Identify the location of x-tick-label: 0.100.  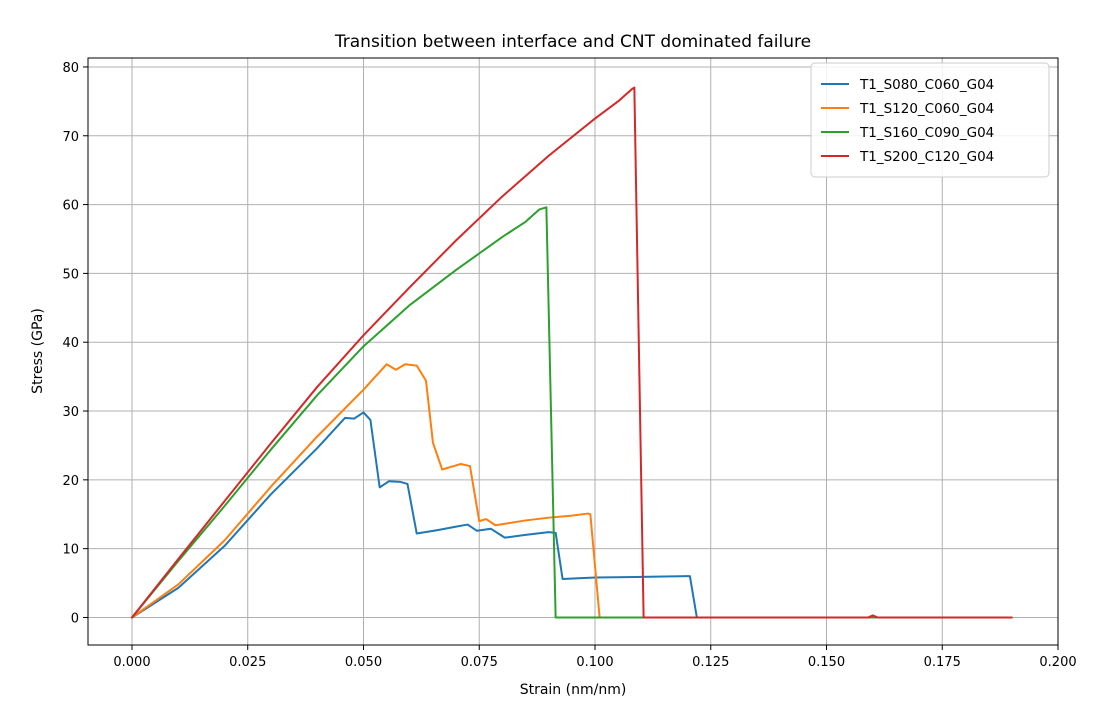
(594, 662).